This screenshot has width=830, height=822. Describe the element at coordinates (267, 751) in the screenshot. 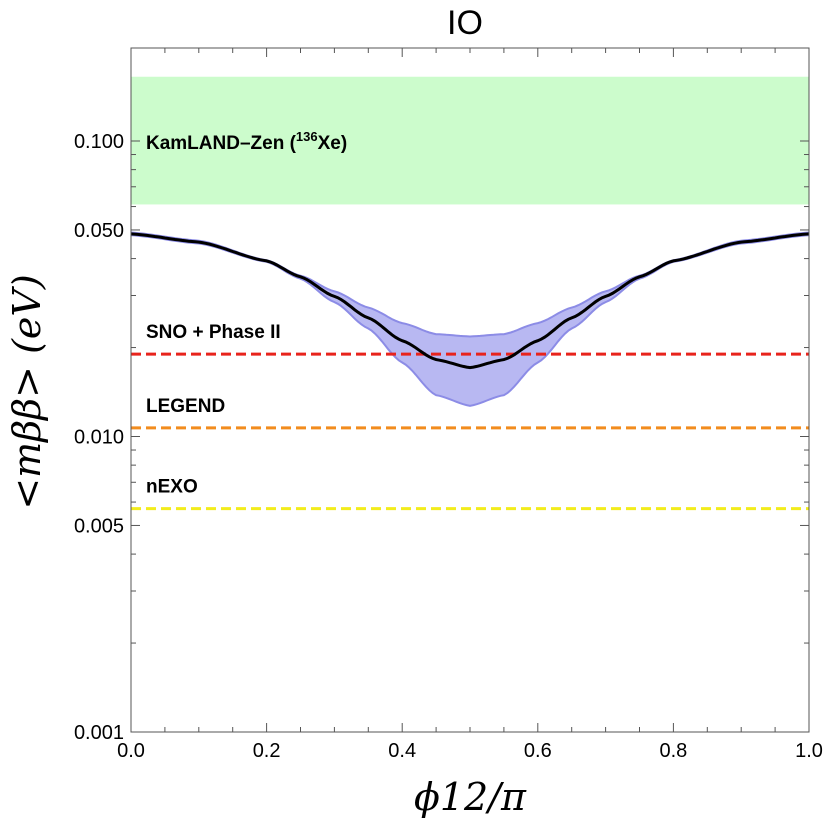

I see `x-tick-label-1: 0.2` at that location.